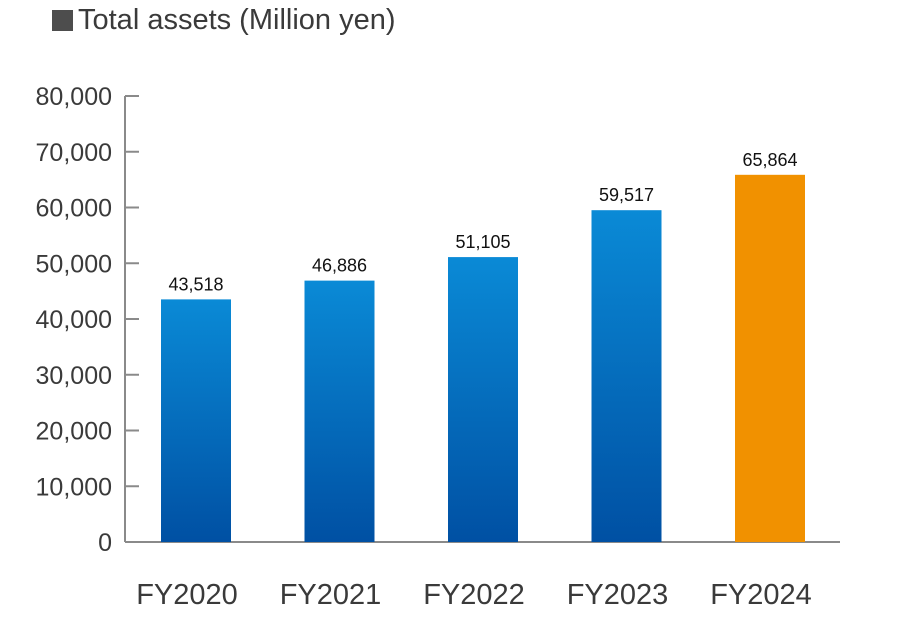 Image resolution: width=901 pixels, height=619 pixels. I want to click on bar-fy2020, so click(196, 420).